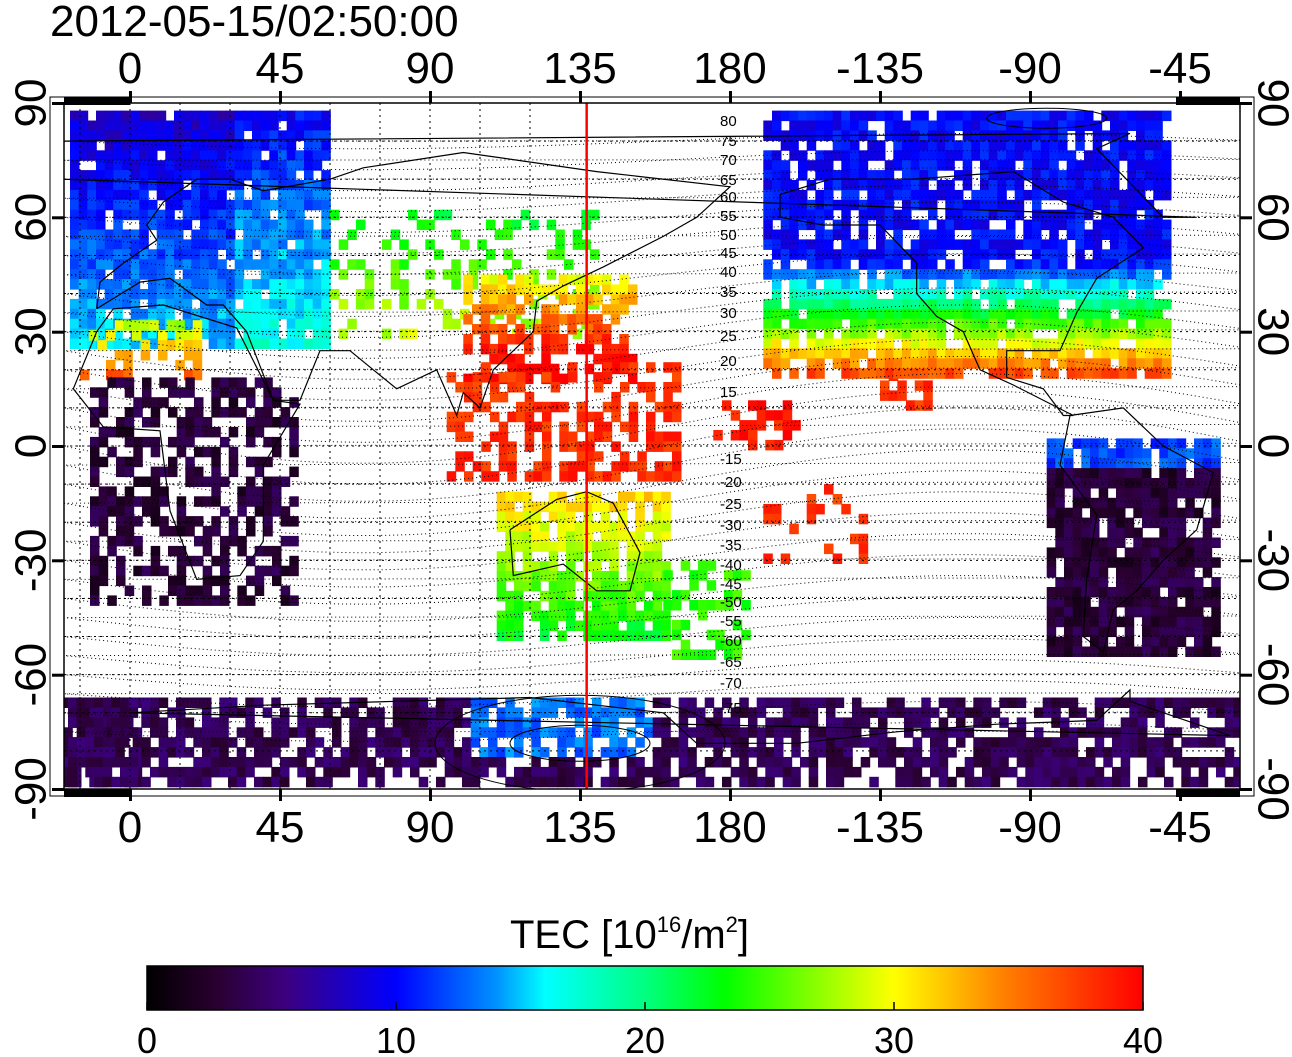  Describe the element at coordinates (97, 101) in the screenshot. I see `axis-bar` at that location.